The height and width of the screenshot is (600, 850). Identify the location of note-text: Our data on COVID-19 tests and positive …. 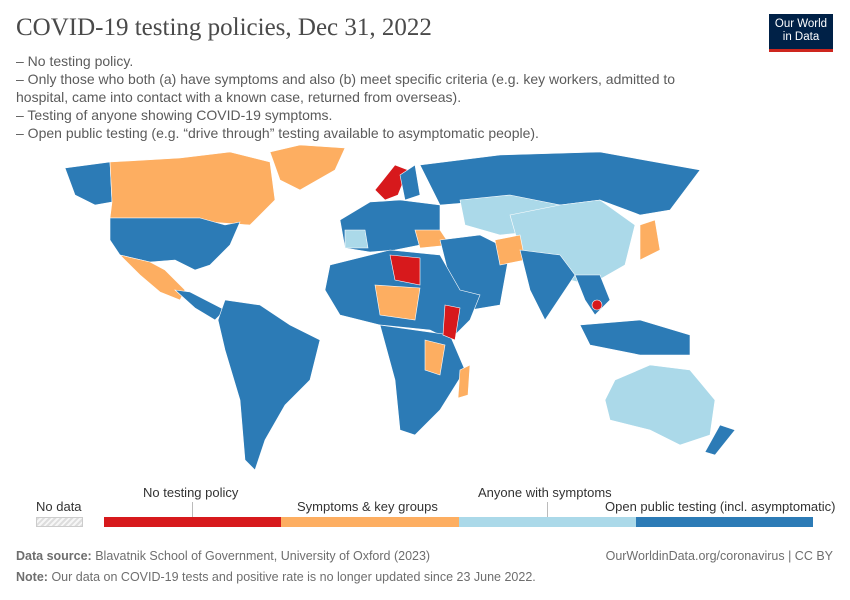
(293, 577).